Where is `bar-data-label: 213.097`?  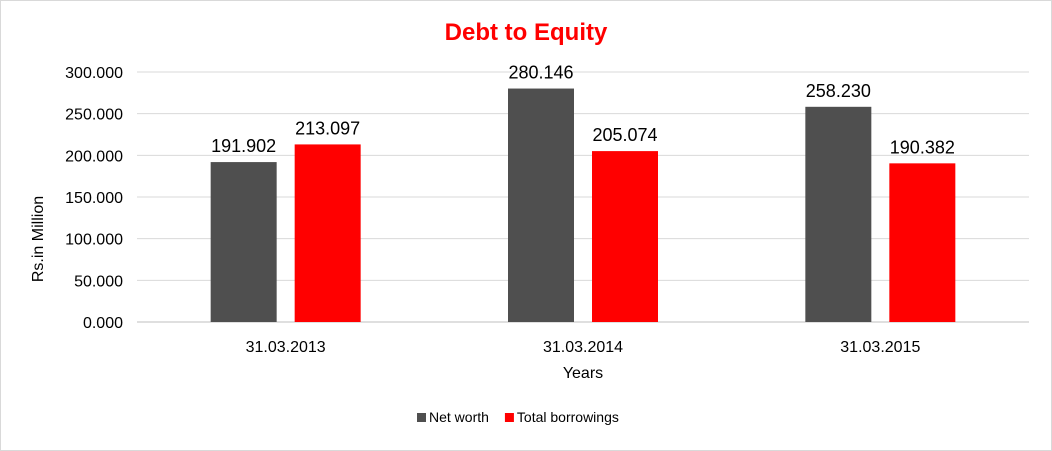 bar-data-label: 213.097 is located at coordinates (327, 128).